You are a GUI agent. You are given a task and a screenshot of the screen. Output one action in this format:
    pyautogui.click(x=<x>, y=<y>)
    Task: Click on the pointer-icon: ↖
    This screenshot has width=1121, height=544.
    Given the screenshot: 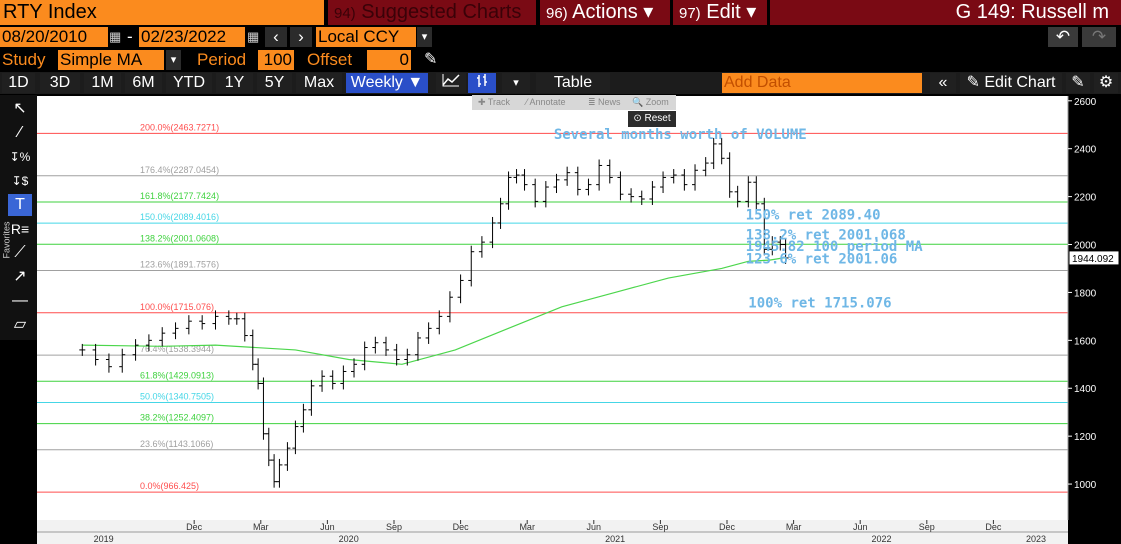 What is the action you would take?
    pyautogui.click(x=20, y=108)
    